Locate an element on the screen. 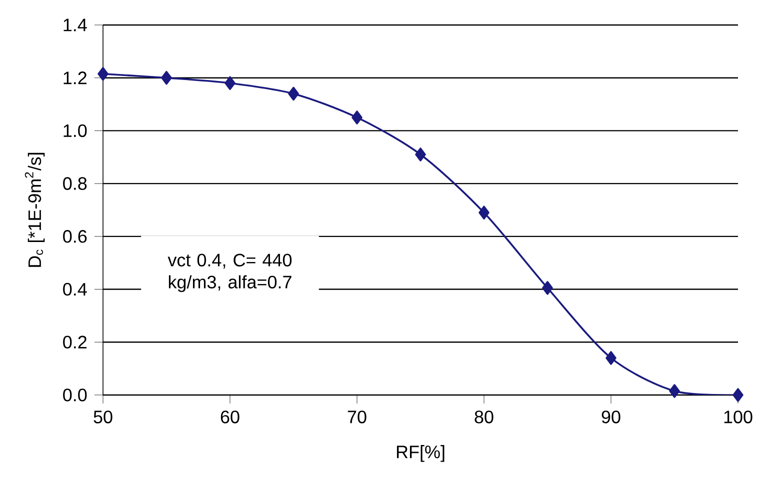 The height and width of the screenshot is (492, 760). x-tick-label: 50 is located at coordinates (103, 417).